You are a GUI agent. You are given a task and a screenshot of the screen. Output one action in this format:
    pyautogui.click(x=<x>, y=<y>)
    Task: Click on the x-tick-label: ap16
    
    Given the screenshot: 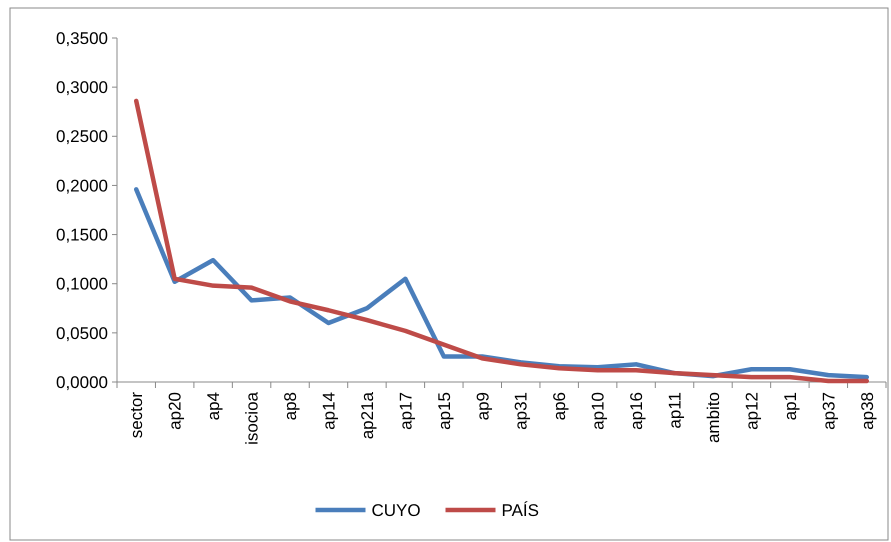 What is the action you would take?
    pyautogui.click(x=636, y=411)
    